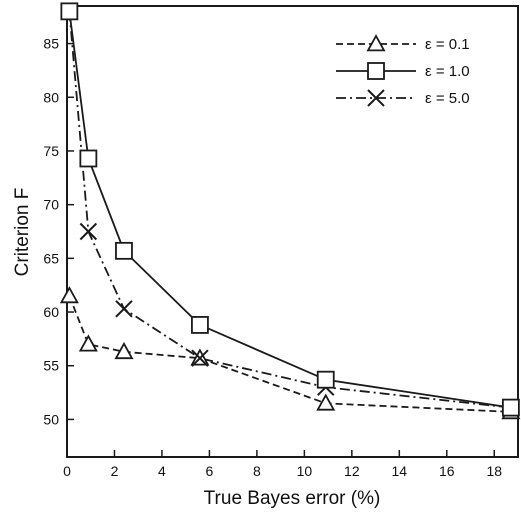 The image size is (521, 518). I want to click on y-axis: 50 55 60 65 70 75 80 85, so click(58, 232).